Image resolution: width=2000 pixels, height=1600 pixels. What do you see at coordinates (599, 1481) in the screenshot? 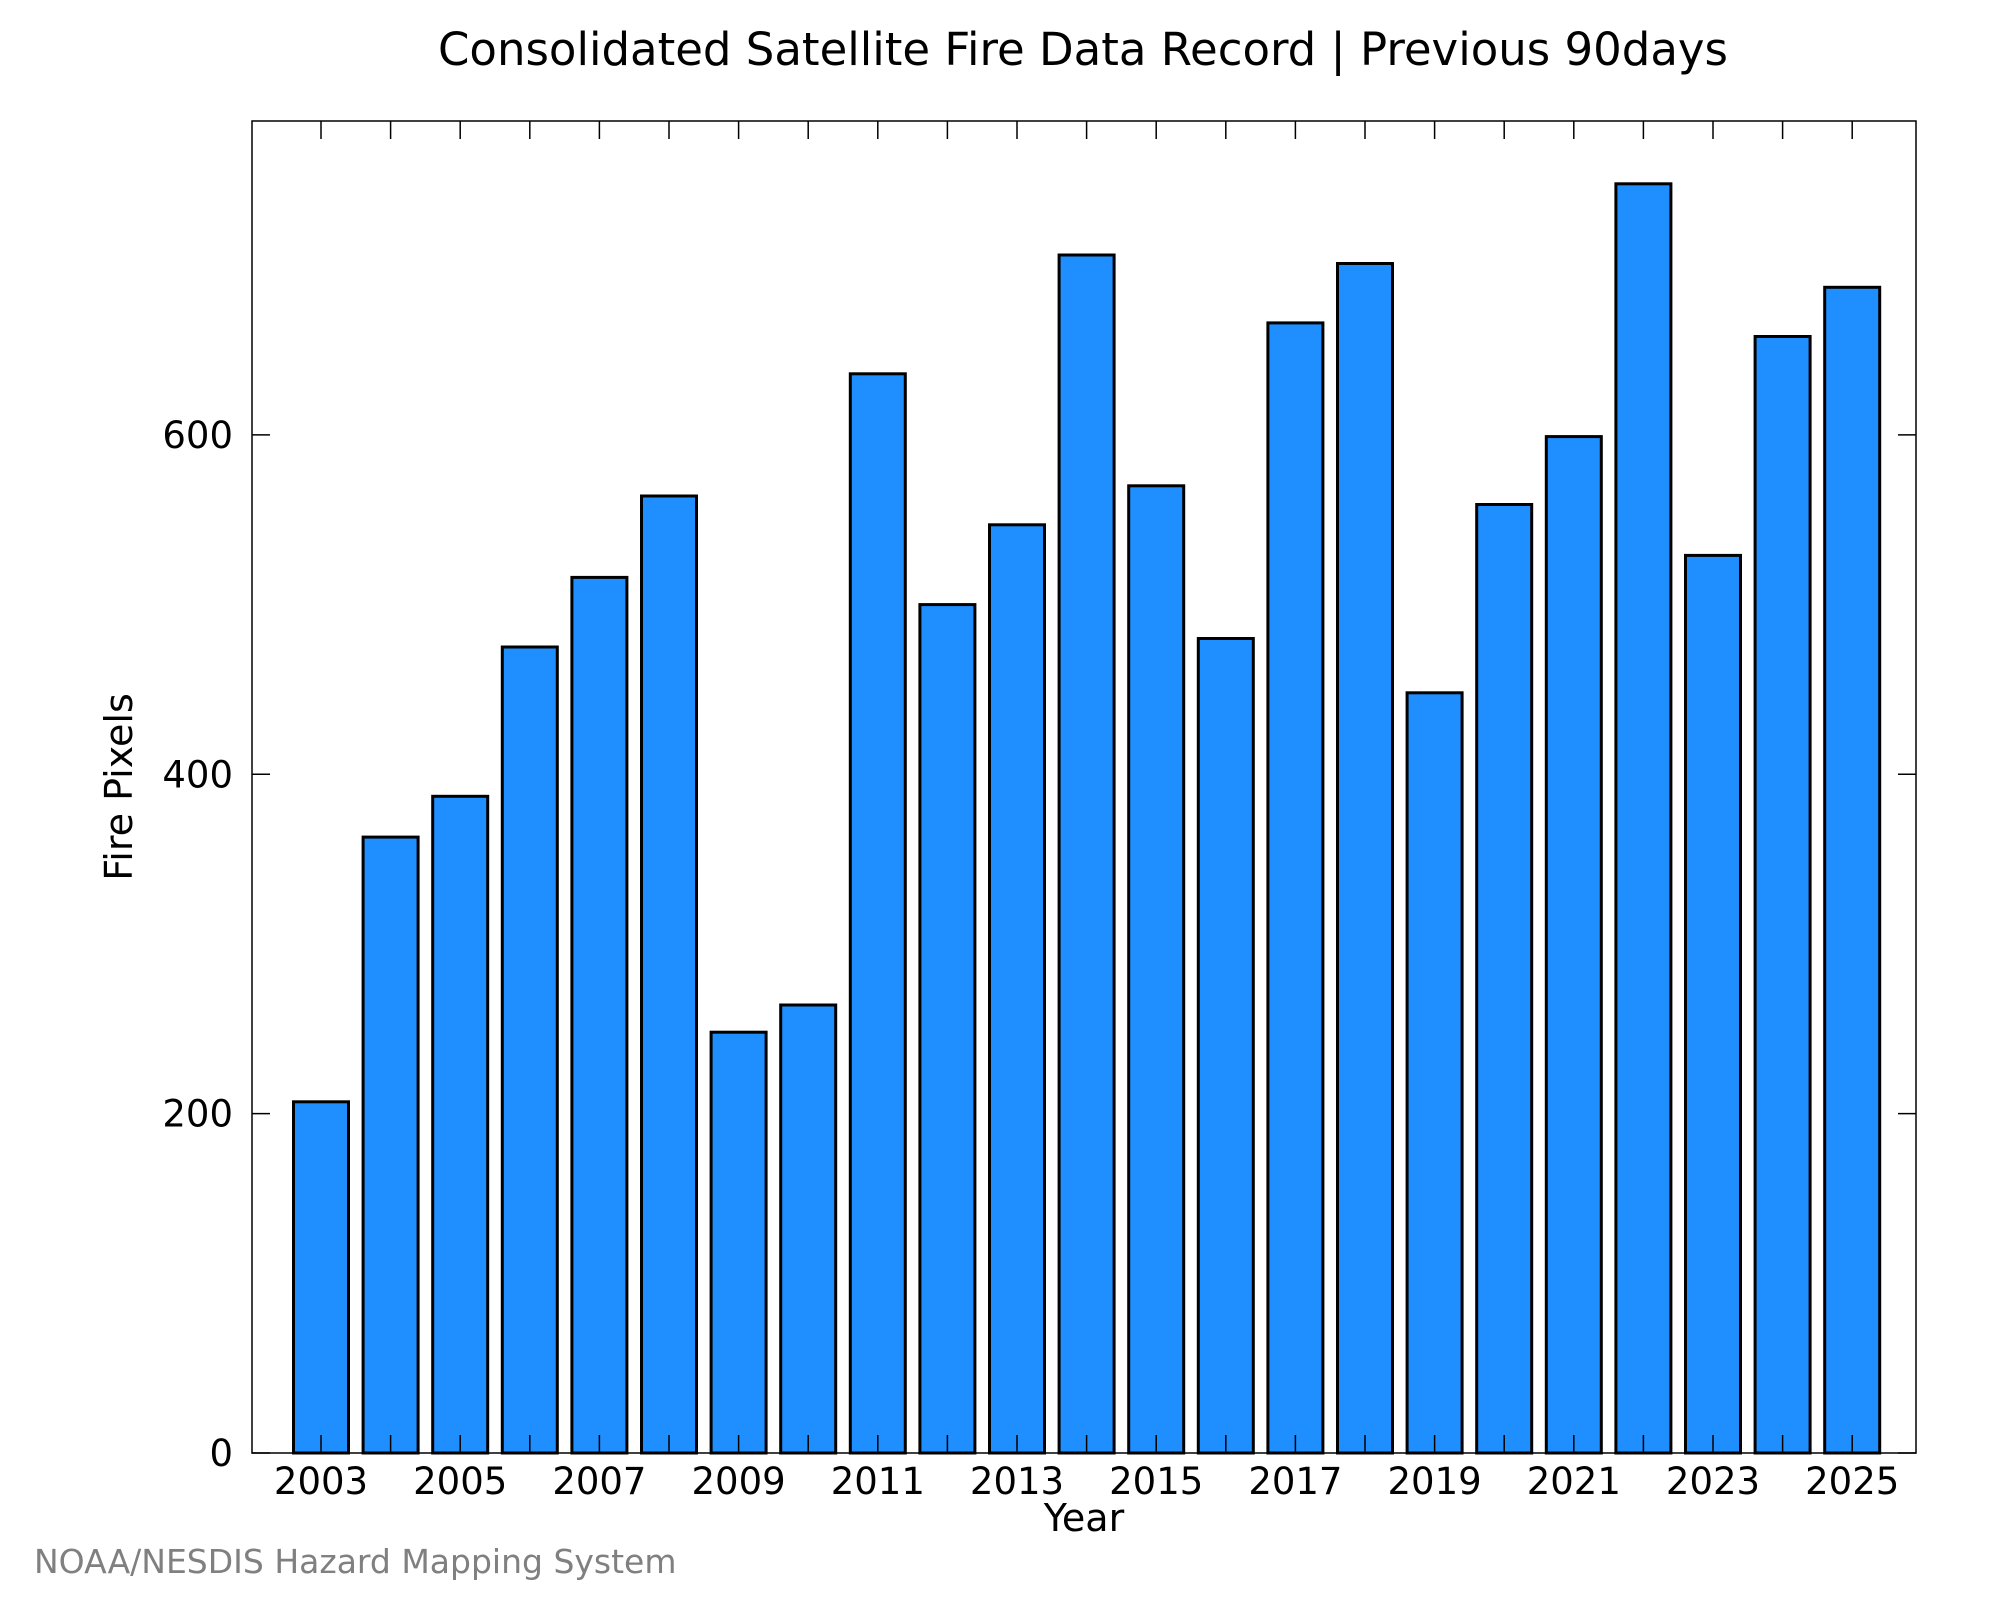
I see `x-tick-label-2007: 2007` at bounding box center [599, 1481].